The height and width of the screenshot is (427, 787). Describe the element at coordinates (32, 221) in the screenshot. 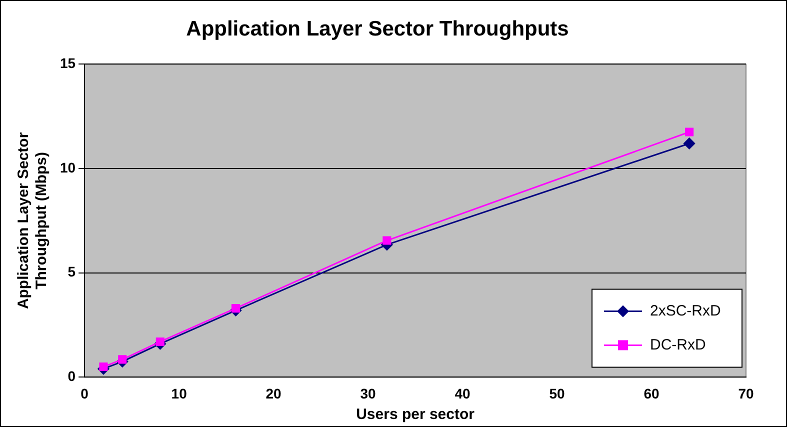

I see `y-axis-title: Application Layer Sector Throughput (Mbps)` at that location.